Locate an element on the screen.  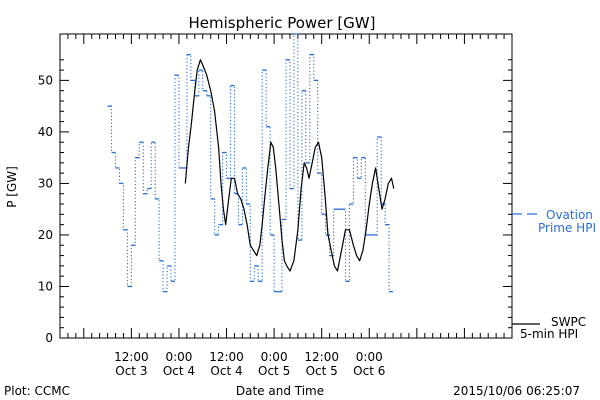
y-tick-label: 30 is located at coordinates (45, 183).